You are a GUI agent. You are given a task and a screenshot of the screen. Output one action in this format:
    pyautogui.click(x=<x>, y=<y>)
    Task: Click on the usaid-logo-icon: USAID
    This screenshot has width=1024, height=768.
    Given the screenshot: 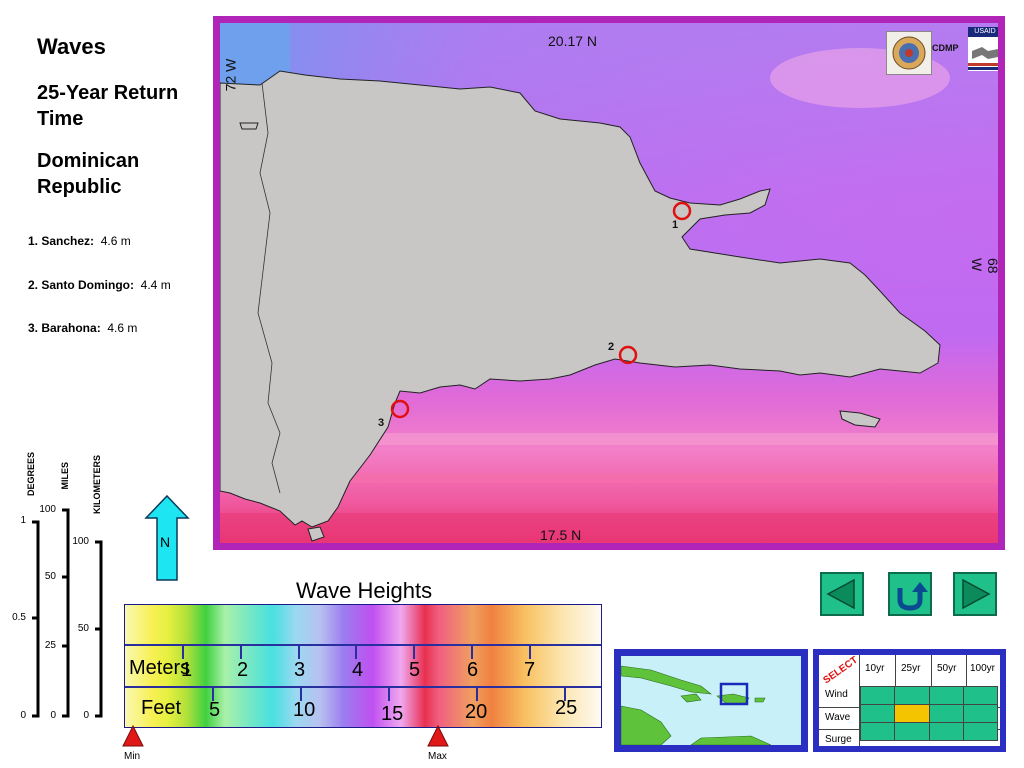 What is the action you would take?
    pyautogui.click(x=983, y=49)
    